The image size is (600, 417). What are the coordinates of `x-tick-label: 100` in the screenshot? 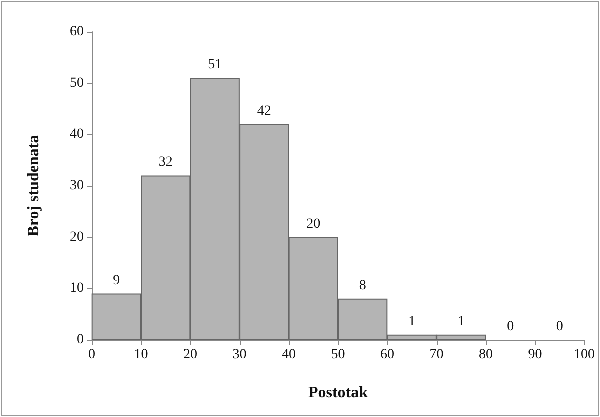 It's located at (584, 355).